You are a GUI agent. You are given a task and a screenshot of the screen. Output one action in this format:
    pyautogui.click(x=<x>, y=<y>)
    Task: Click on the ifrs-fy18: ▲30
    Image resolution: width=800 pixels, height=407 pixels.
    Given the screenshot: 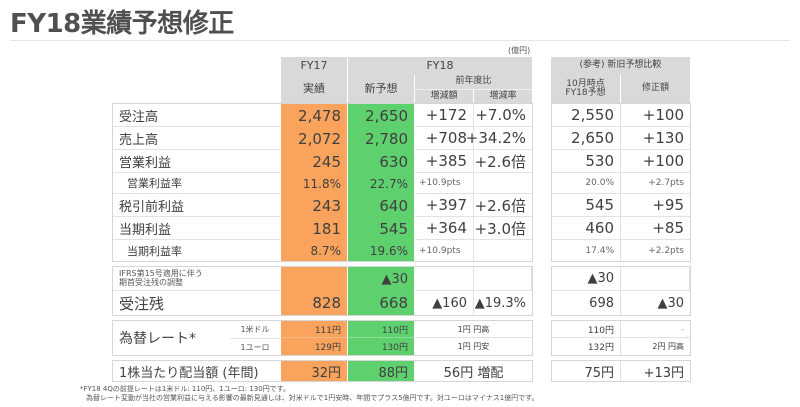 What is the action you would take?
    pyautogui.click(x=381, y=279)
    